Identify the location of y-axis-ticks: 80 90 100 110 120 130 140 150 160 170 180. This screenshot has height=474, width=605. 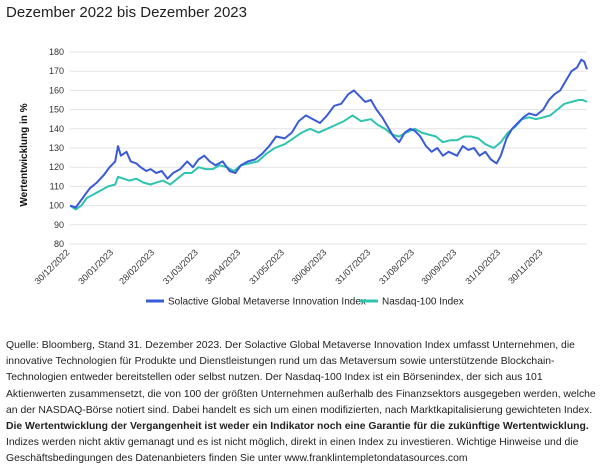
(56, 148).